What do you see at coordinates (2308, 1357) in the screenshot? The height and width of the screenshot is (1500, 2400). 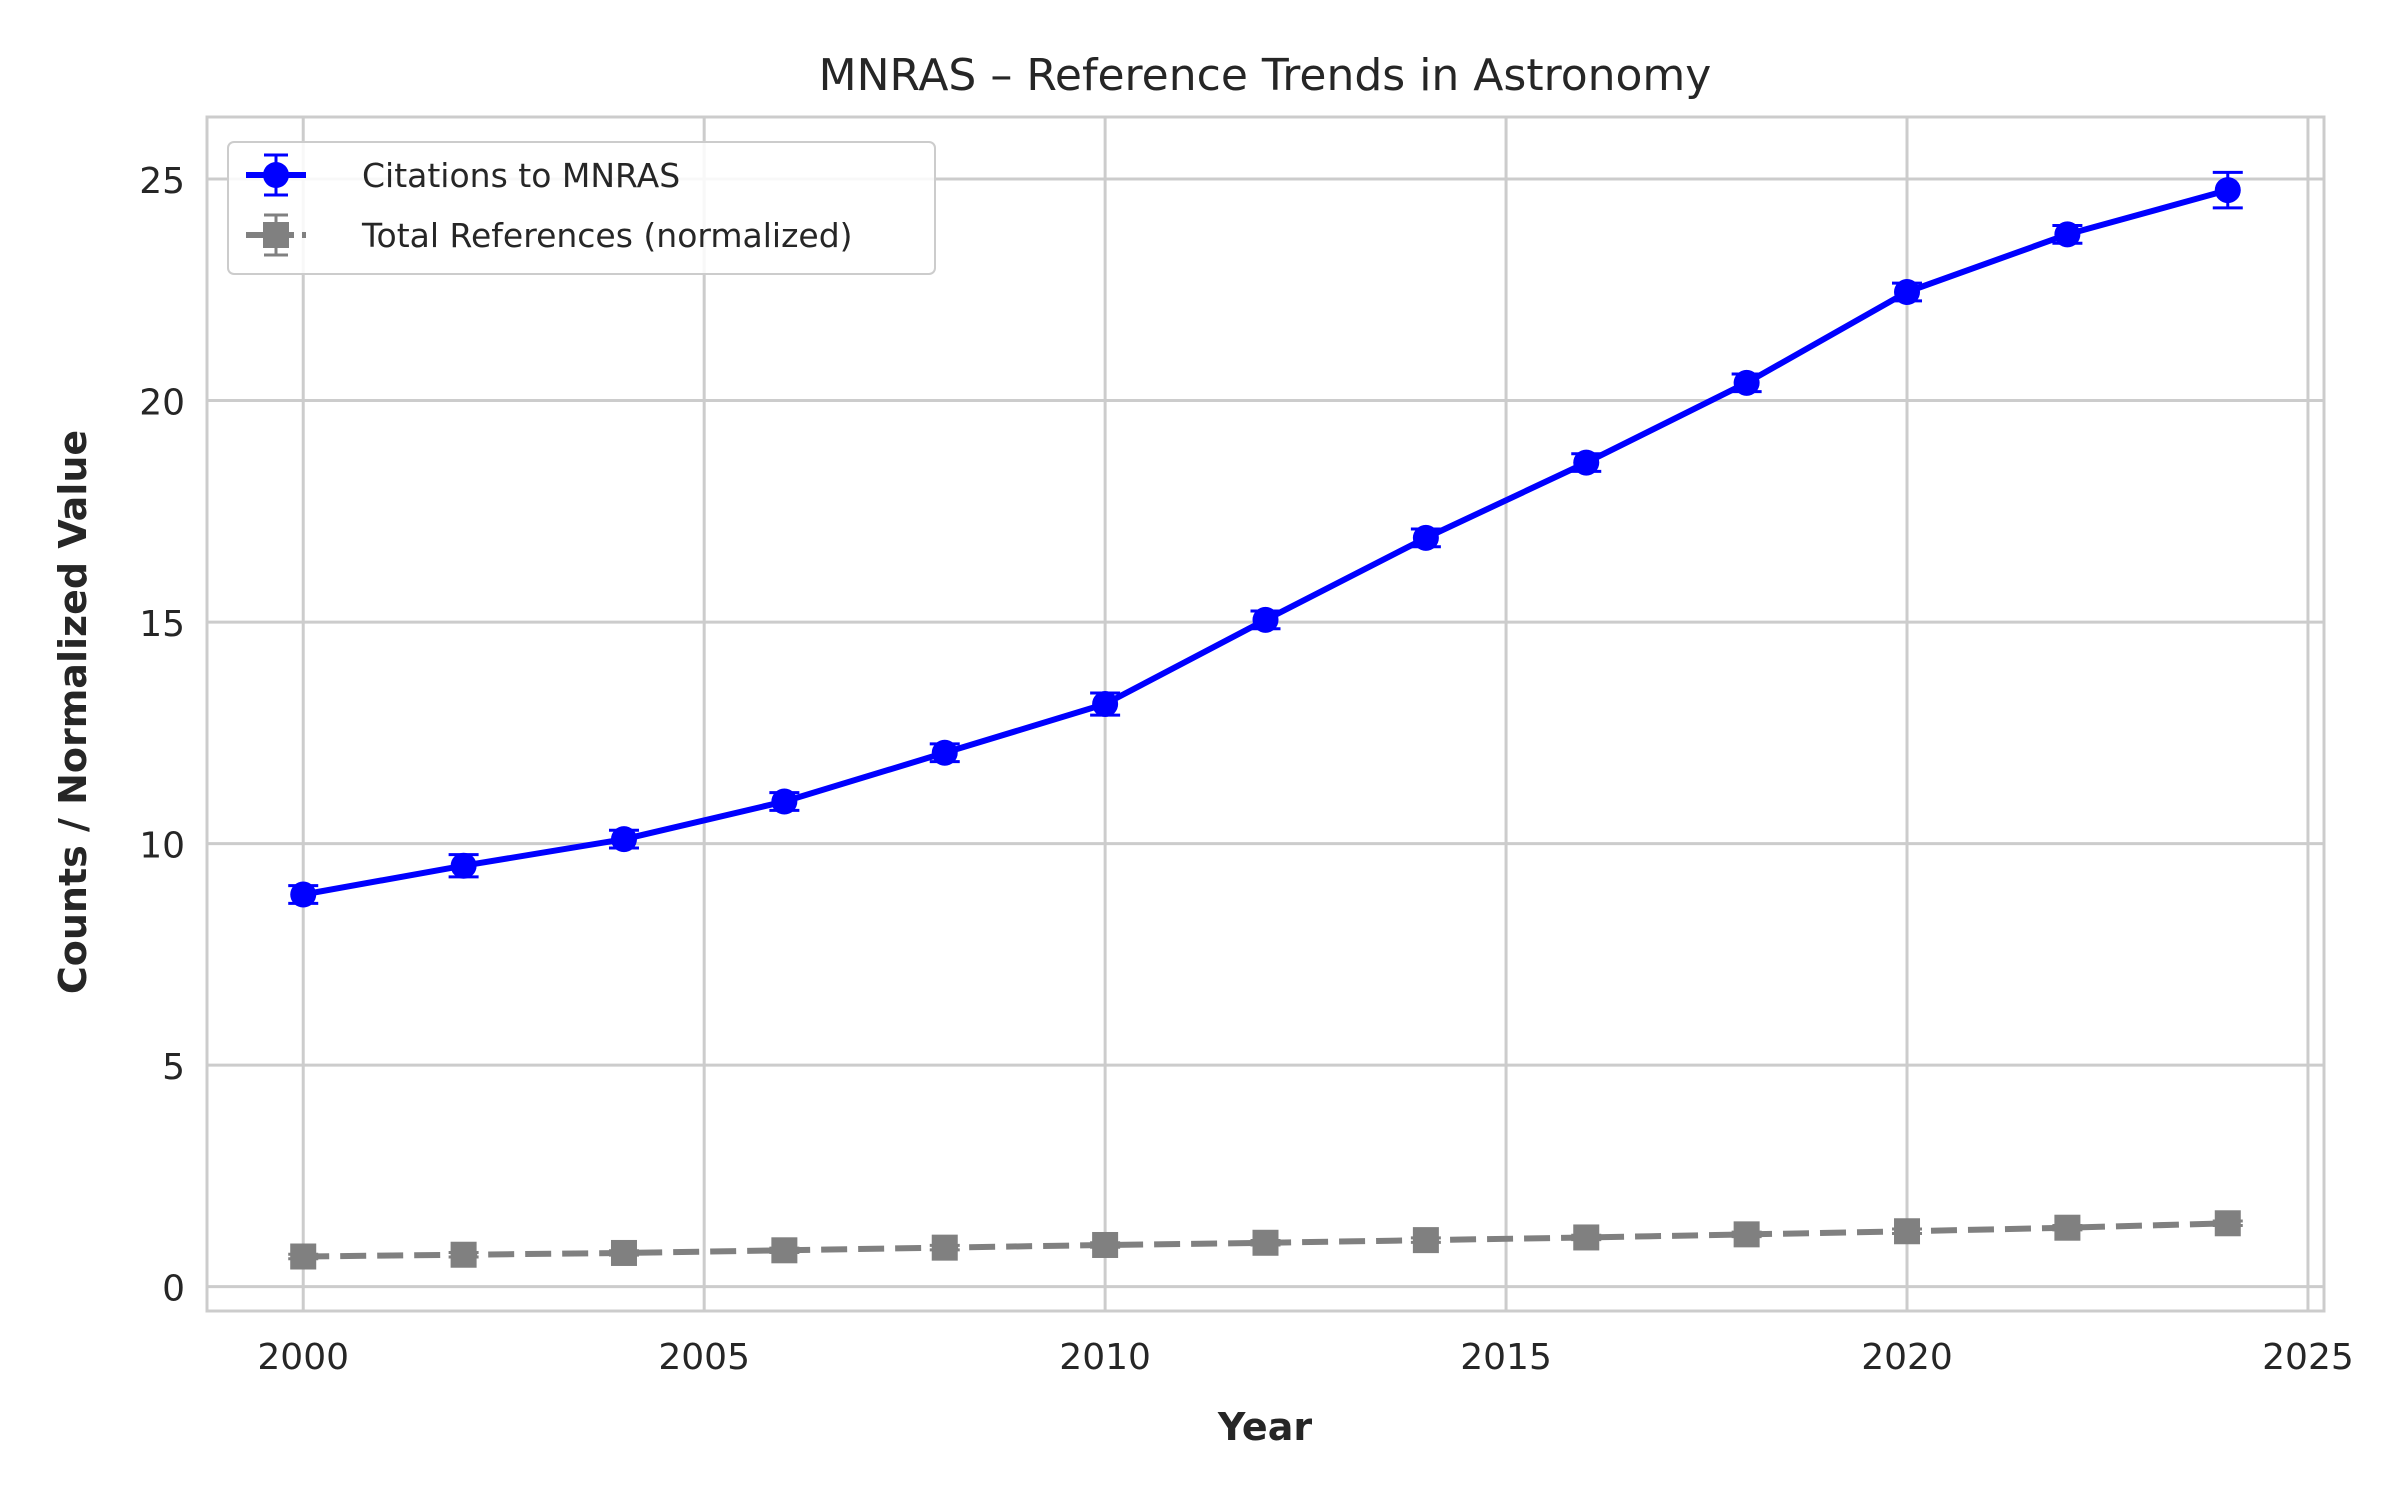 I see `x-tick-label: 2025` at bounding box center [2308, 1357].